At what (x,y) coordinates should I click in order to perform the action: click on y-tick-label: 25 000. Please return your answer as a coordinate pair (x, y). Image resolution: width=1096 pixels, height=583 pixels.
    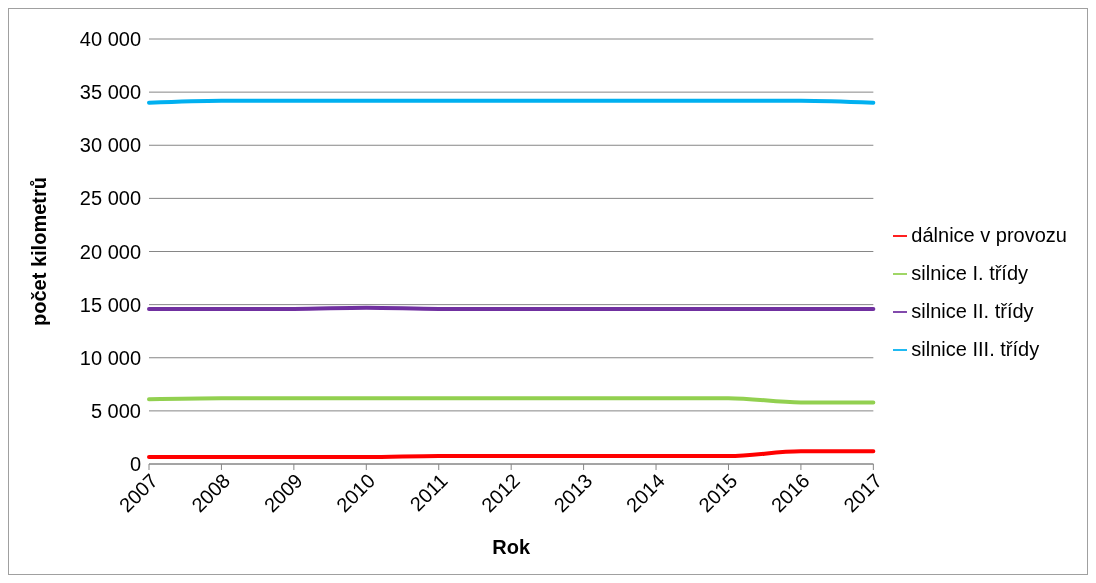
    Looking at the image, I should click on (110, 198).